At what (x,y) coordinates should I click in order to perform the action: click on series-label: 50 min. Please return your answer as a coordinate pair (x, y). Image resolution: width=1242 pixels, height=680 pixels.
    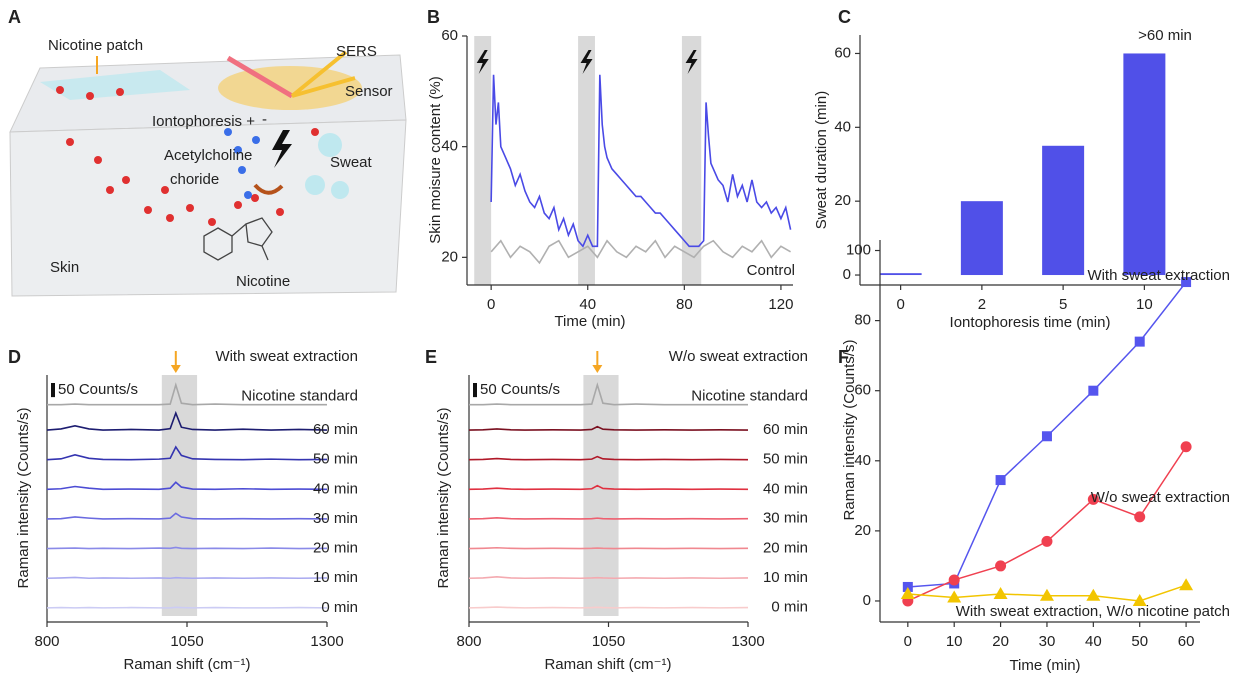
    Looking at the image, I should click on (335, 458).